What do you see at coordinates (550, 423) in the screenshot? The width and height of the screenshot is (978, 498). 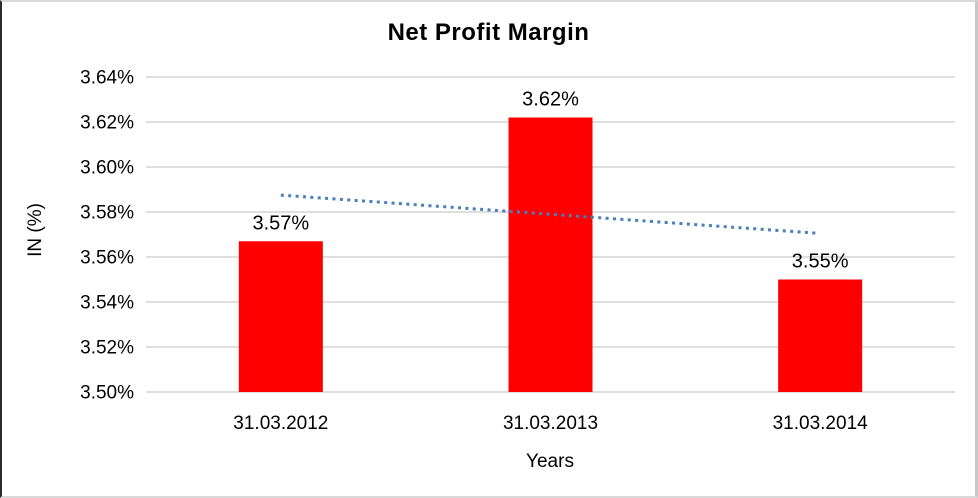 I see `x-tick-label: 31.03.2013` at bounding box center [550, 423].